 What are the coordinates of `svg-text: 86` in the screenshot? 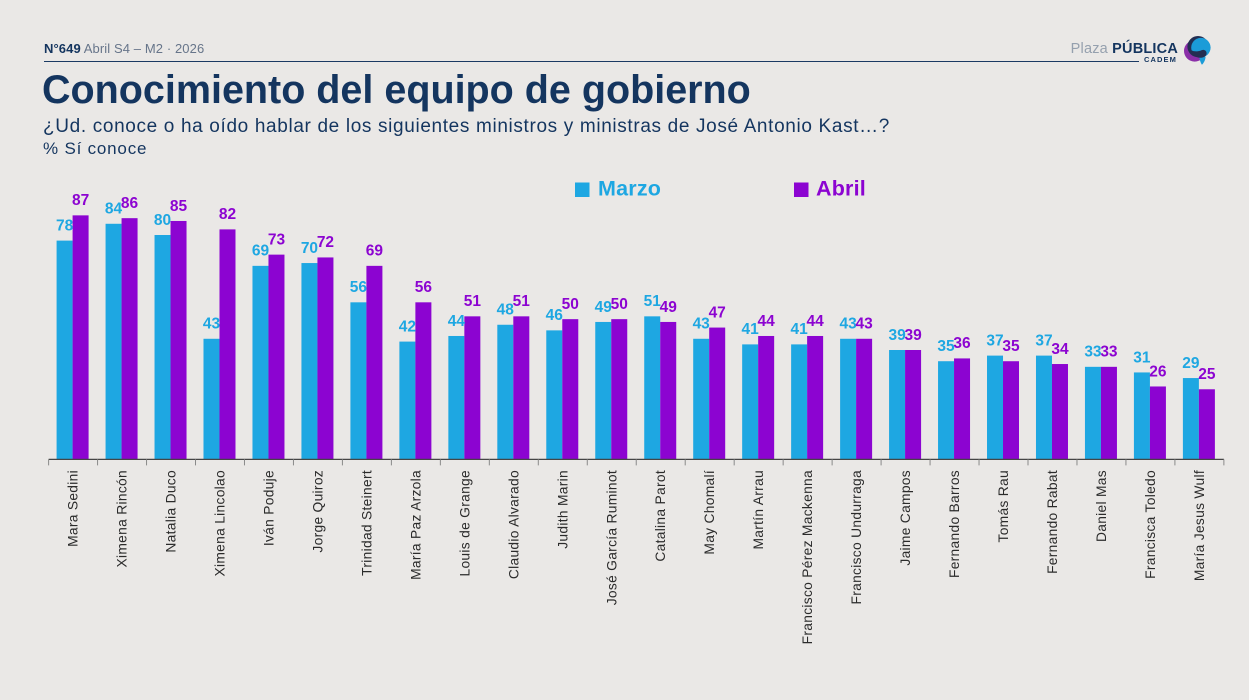 It's located at (130, 203).